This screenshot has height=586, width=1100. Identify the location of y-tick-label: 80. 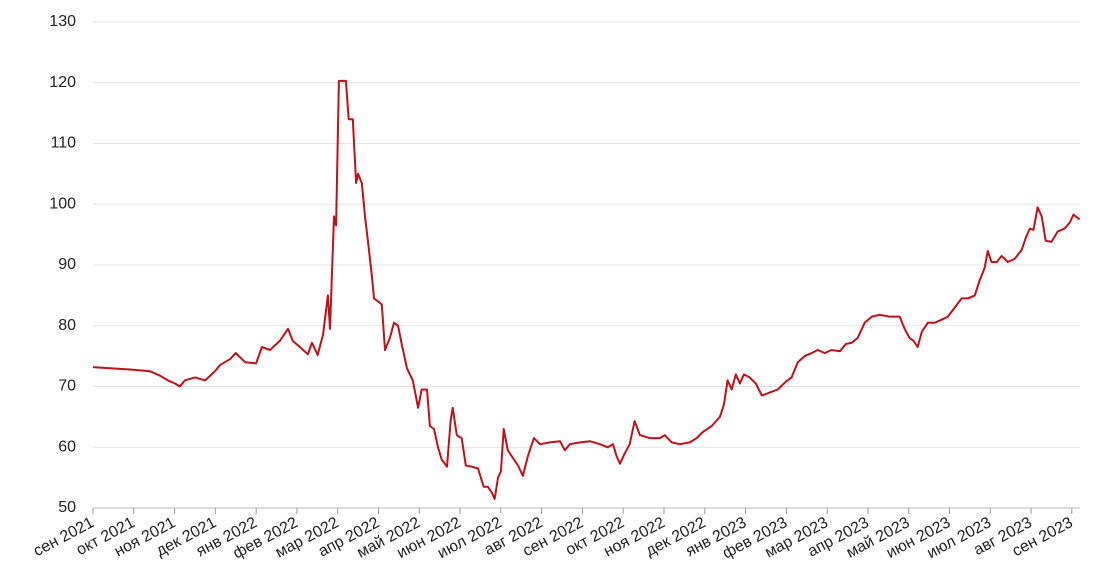
(67, 325).